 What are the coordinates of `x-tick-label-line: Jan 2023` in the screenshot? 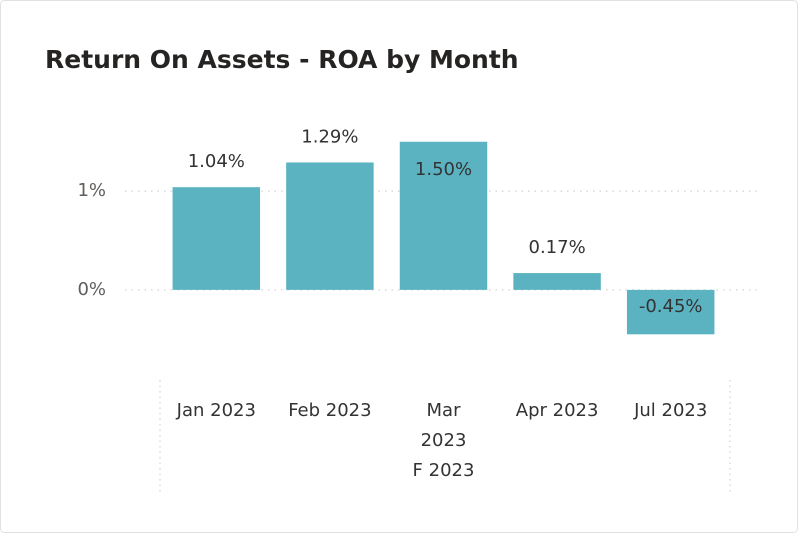 It's located at (216, 410).